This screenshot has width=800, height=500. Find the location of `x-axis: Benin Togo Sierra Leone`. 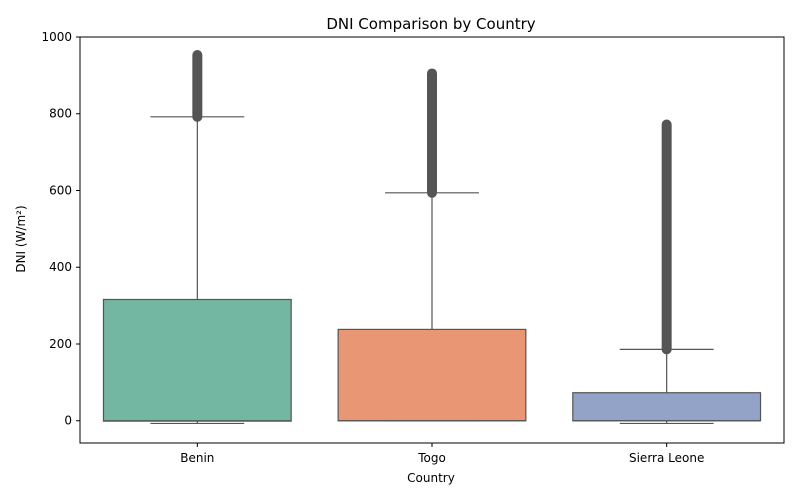

x-axis: Benin Togo Sierra Leone is located at coordinates (442, 454).